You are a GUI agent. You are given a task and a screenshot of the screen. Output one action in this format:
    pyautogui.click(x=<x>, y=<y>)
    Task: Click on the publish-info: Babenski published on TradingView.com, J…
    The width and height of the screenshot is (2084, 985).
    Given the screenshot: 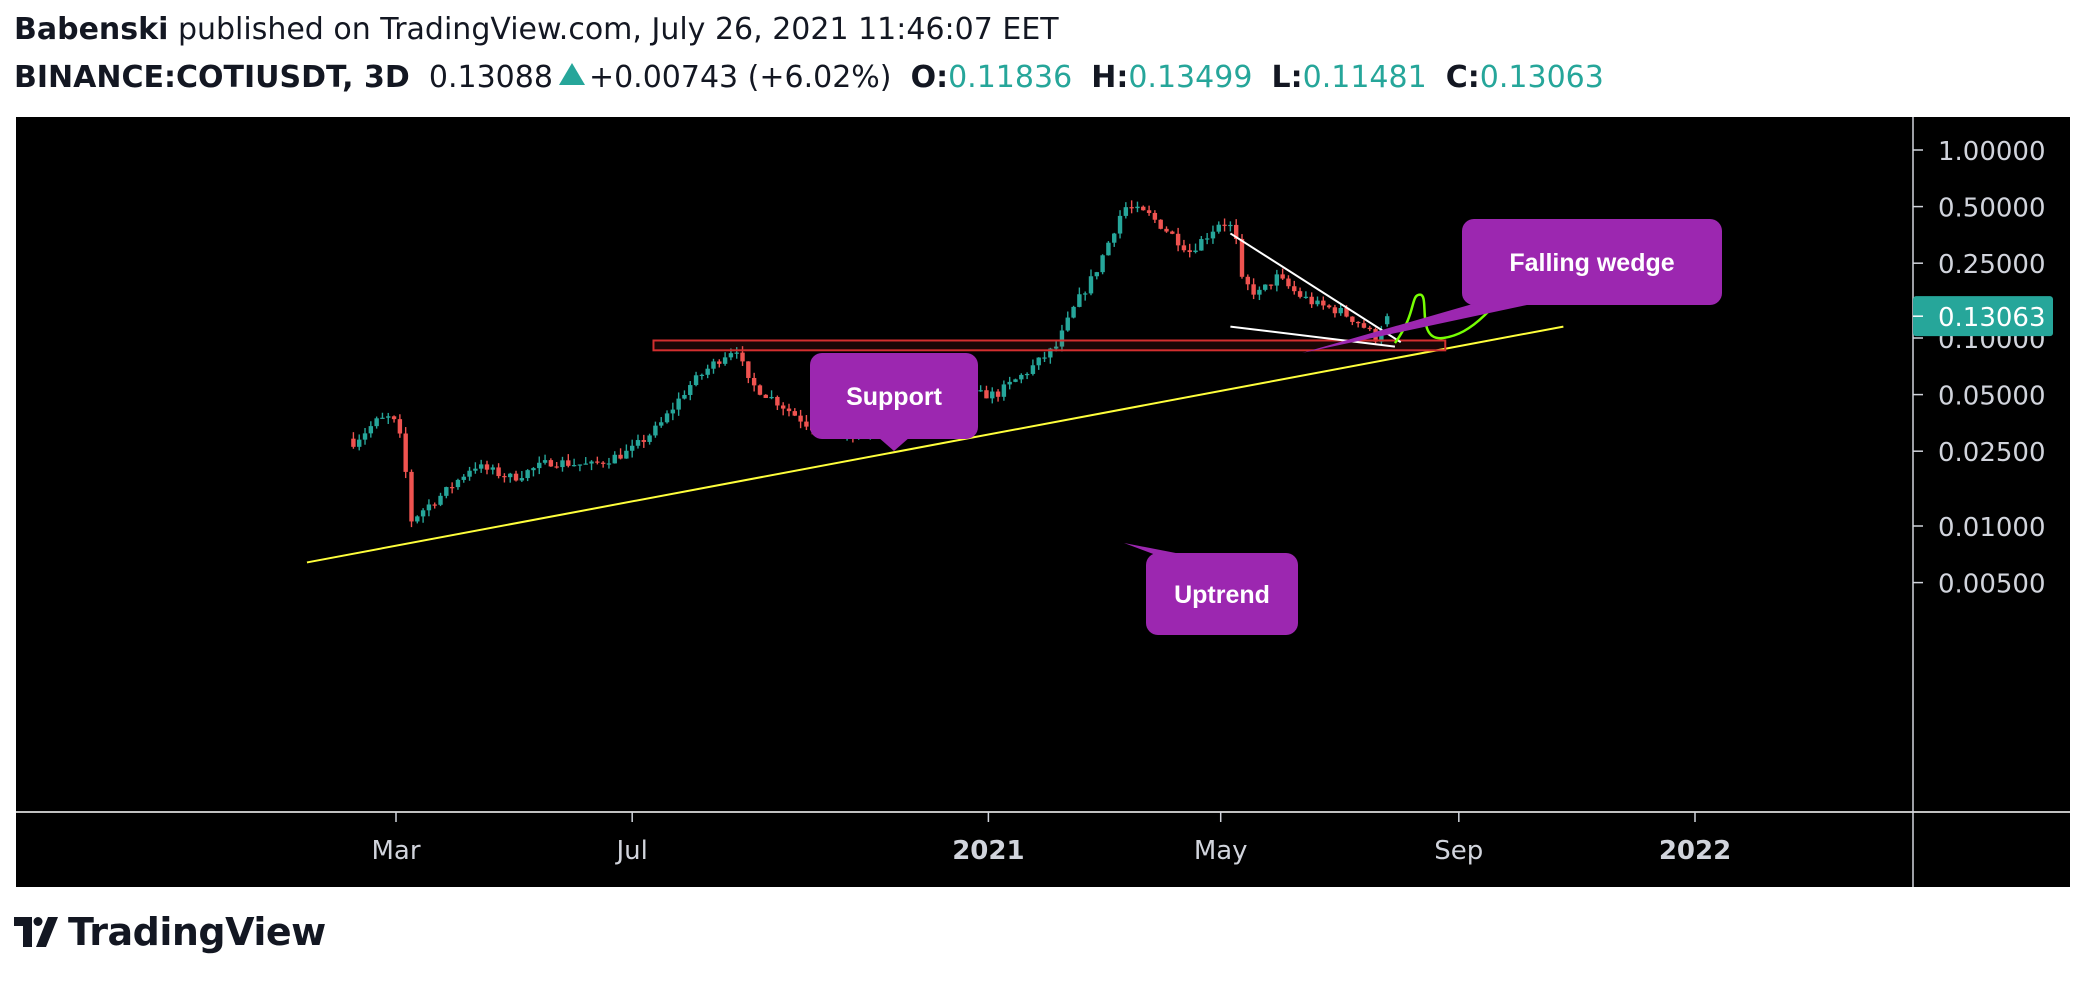 What is the action you would take?
    pyautogui.click(x=536, y=29)
    